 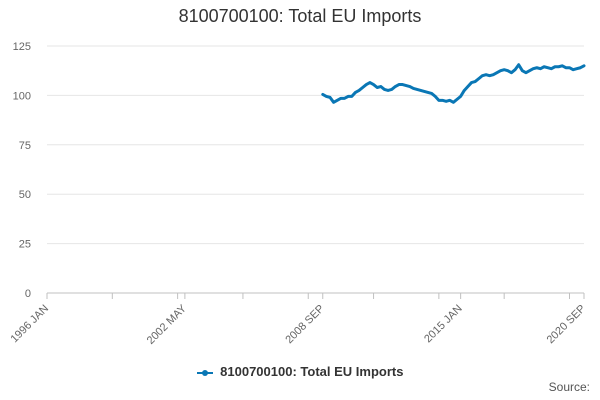 I want to click on series-line, so click(x=453, y=83).